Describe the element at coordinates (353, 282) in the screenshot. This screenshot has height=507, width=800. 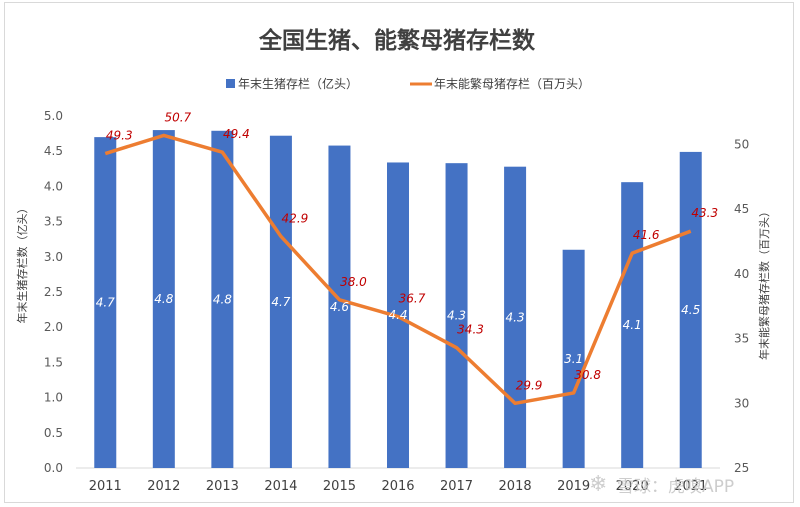
I see `line-data-label: 38.0` at that location.